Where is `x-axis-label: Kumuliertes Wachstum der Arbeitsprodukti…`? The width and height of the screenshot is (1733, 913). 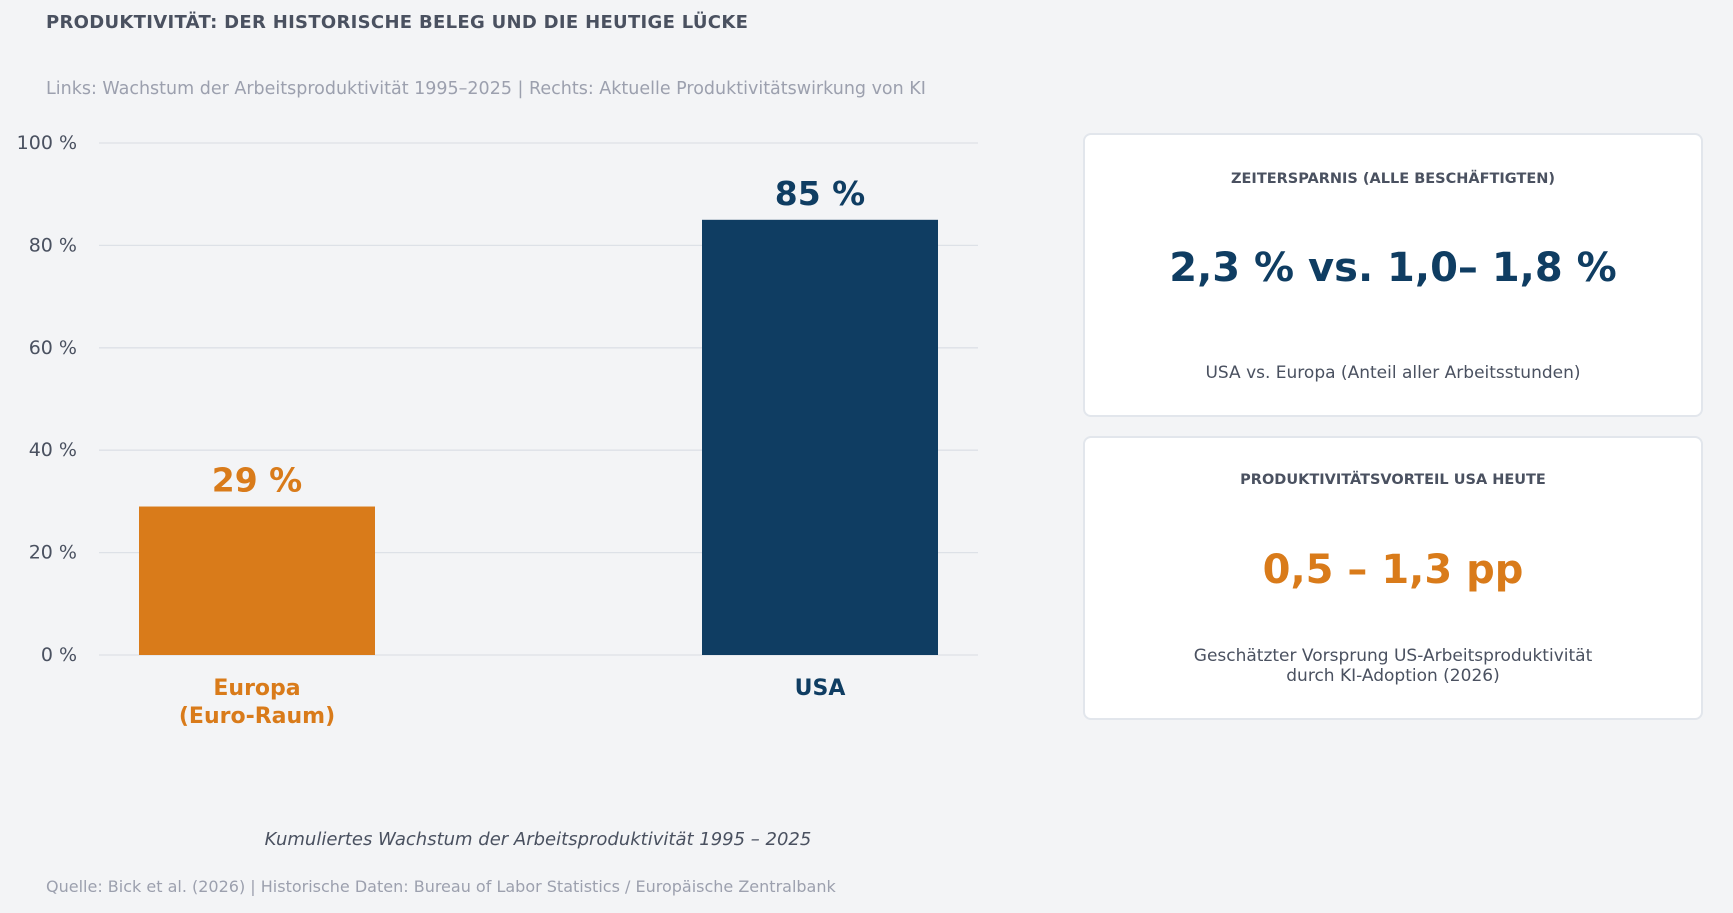 x-axis-label: Kumuliertes Wachstum der Arbeitsprodukti… is located at coordinates (538, 839).